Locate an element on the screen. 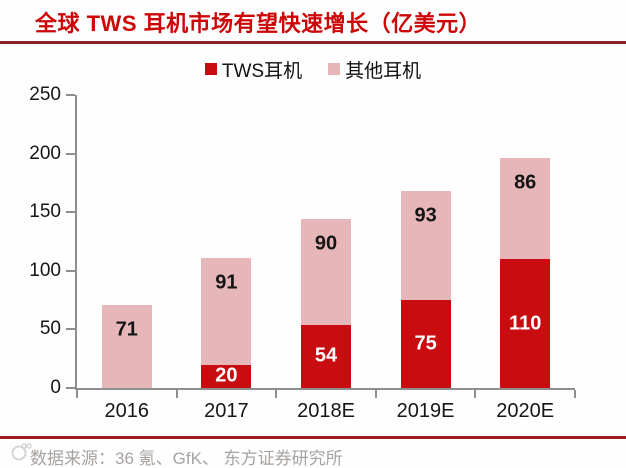 The width and height of the screenshot is (626, 468). tws-swatch-icon is located at coordinates (210, 69).